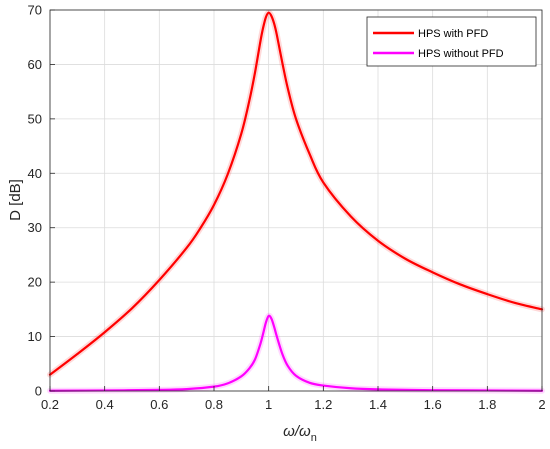 The width and height of the screenshot is (550, 449). What do you see at coordinates (41, 201) in the screenshot?
I see `y-axis-ticks: 0 10 20 30 40 50 60 70` at bounding box center [41, 201].